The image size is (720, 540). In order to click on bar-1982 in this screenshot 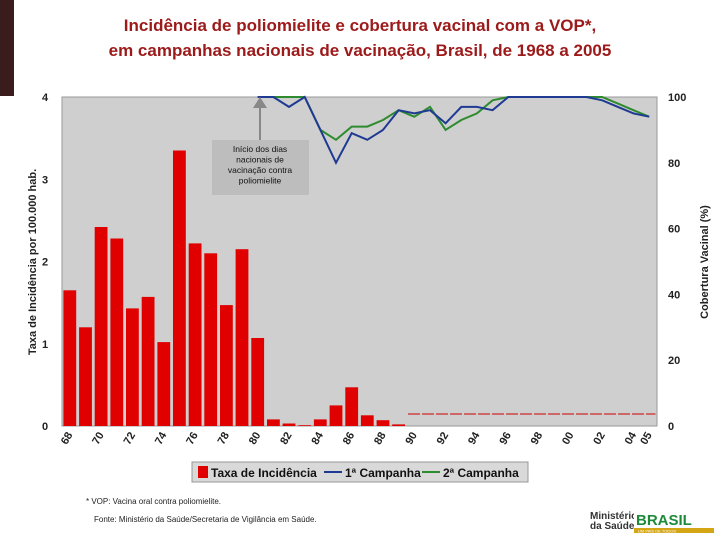, I will do `click(289, 424)`.